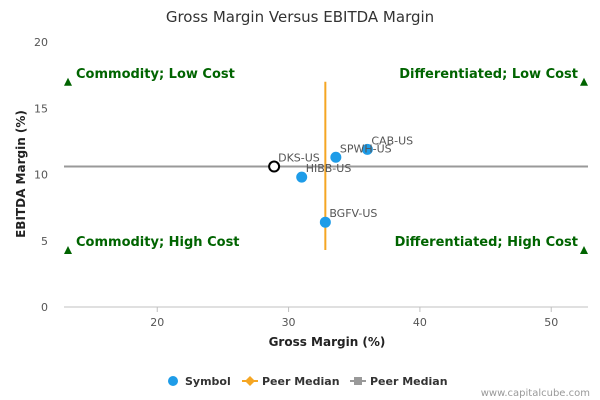 The width and height of the screenshot is (600, 400). I want to click on y-tick-label: 10, so click(41, 175).